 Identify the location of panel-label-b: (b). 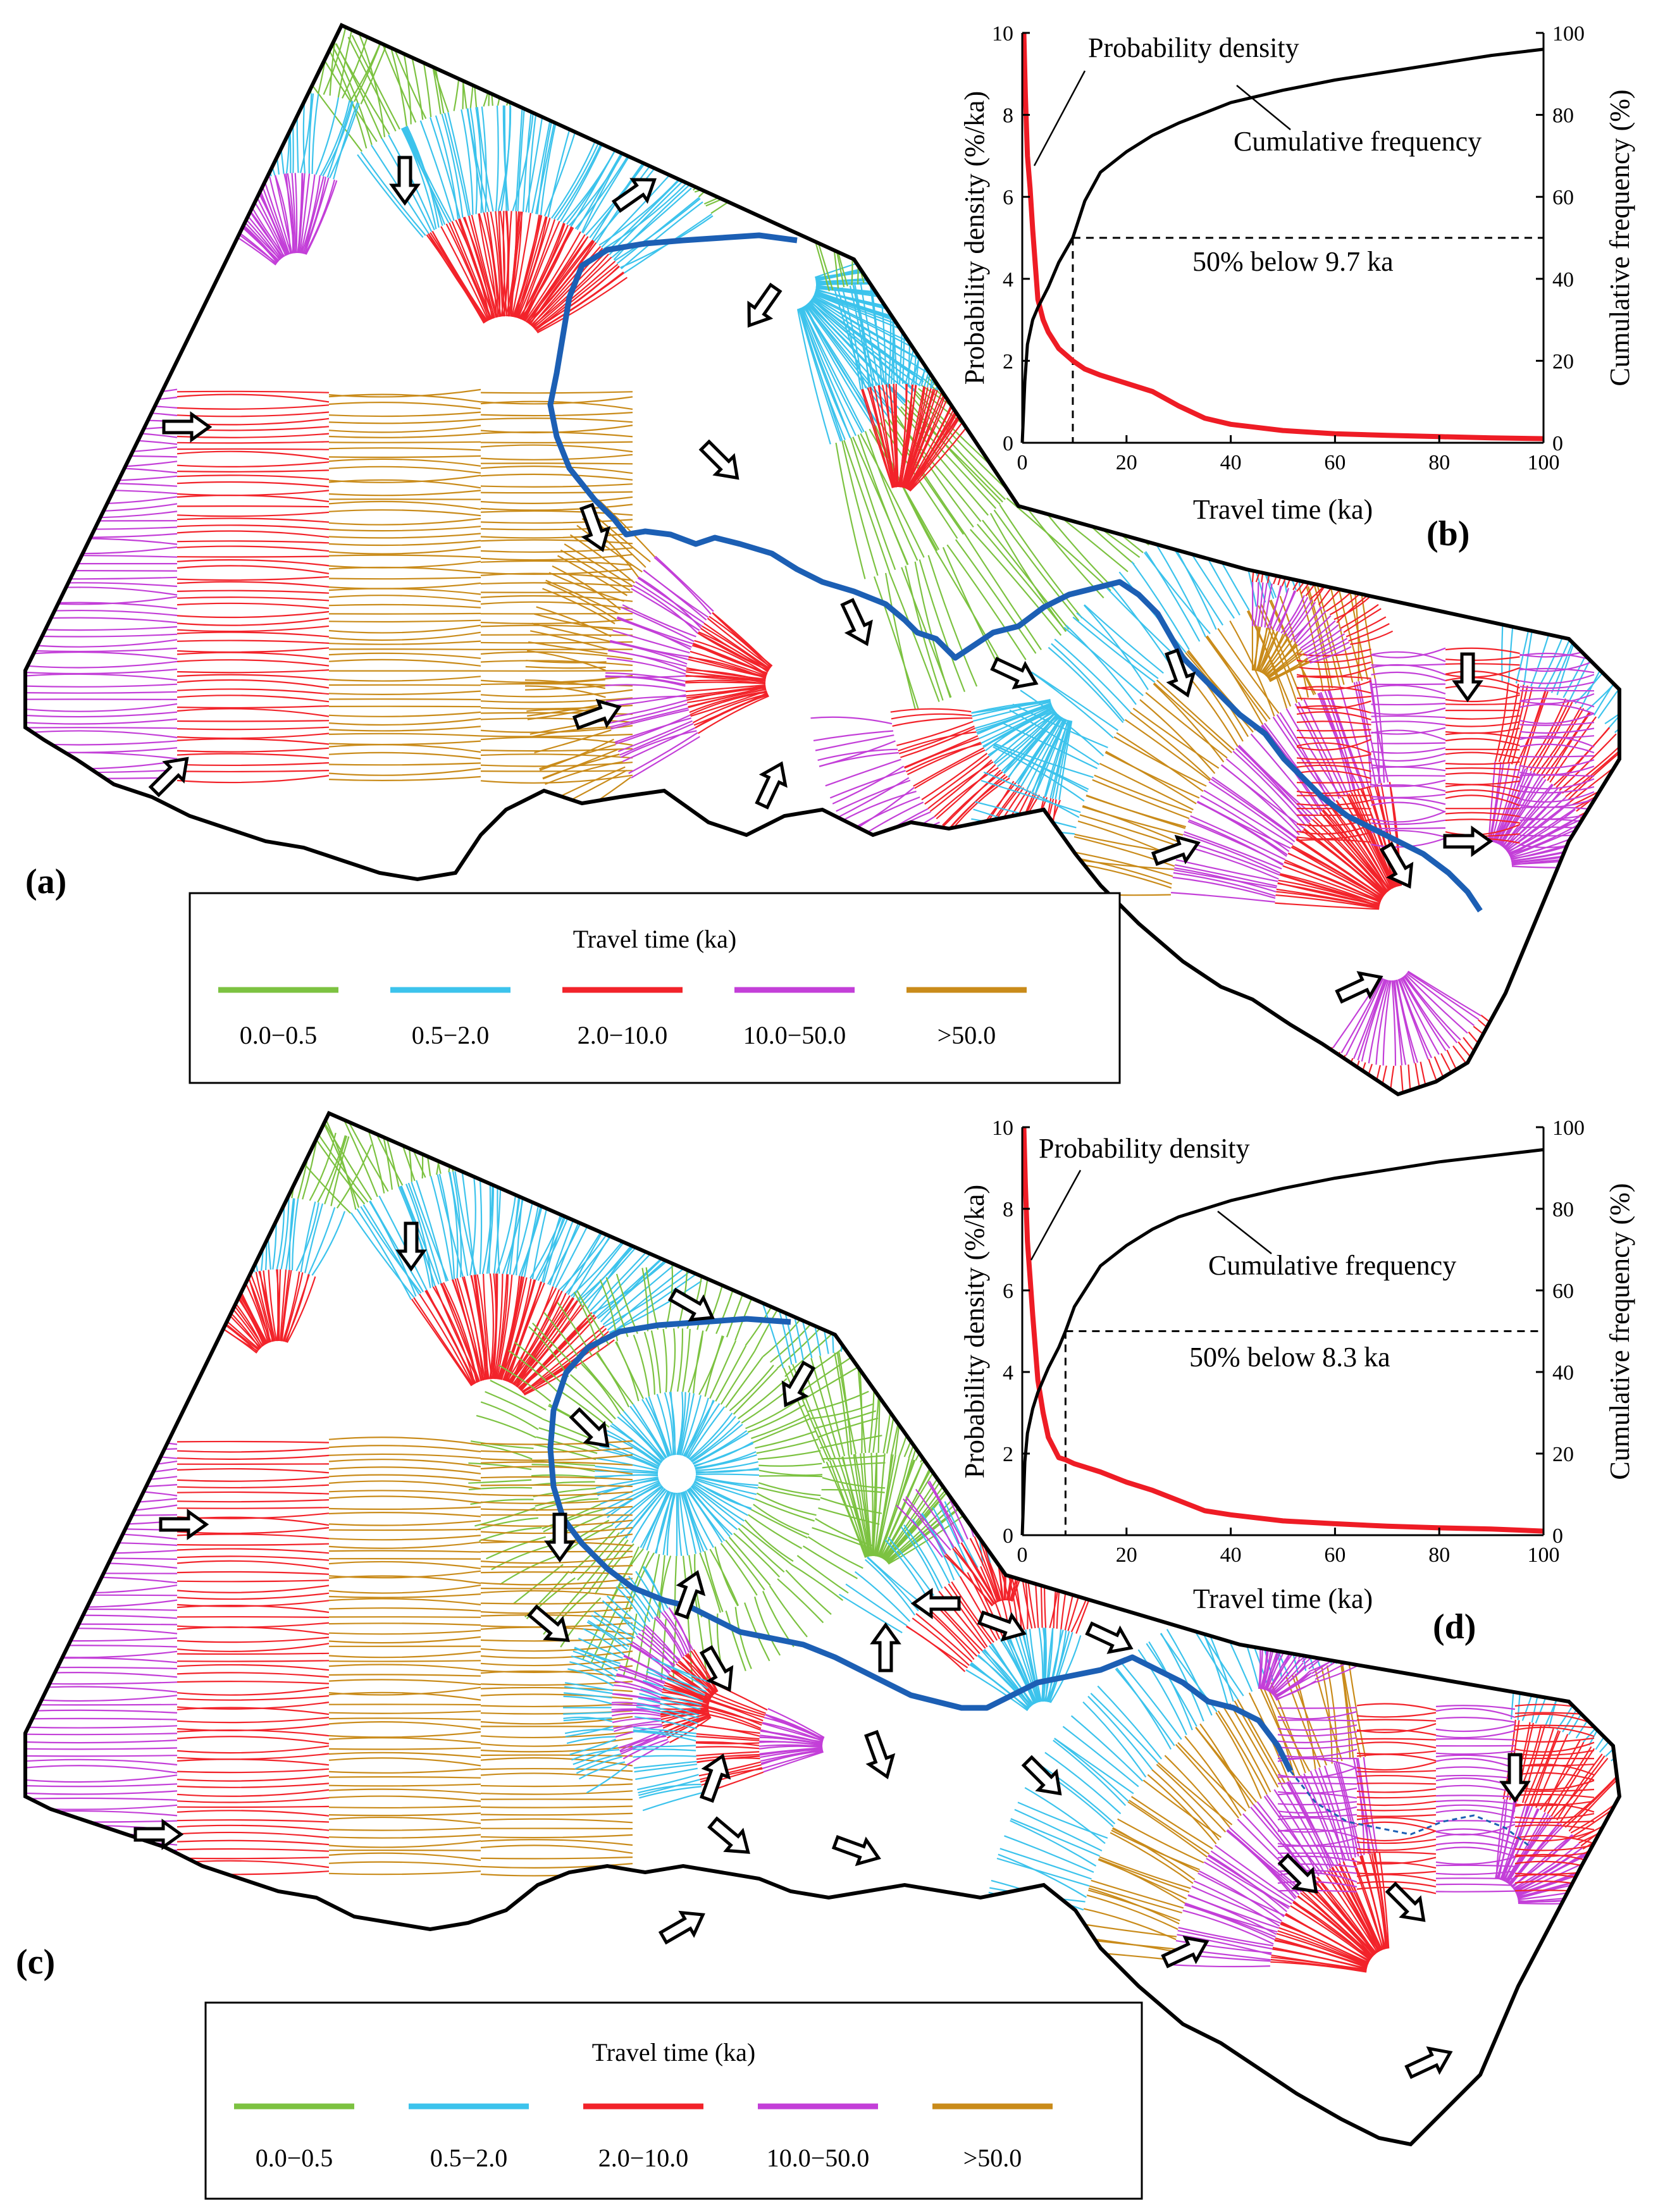
(1447, 533).